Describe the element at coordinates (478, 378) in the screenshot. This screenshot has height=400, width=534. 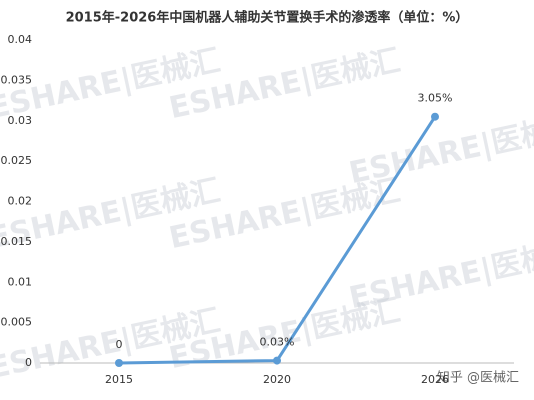
I see `source-watermark: 知乎 @医械汇` at that location.